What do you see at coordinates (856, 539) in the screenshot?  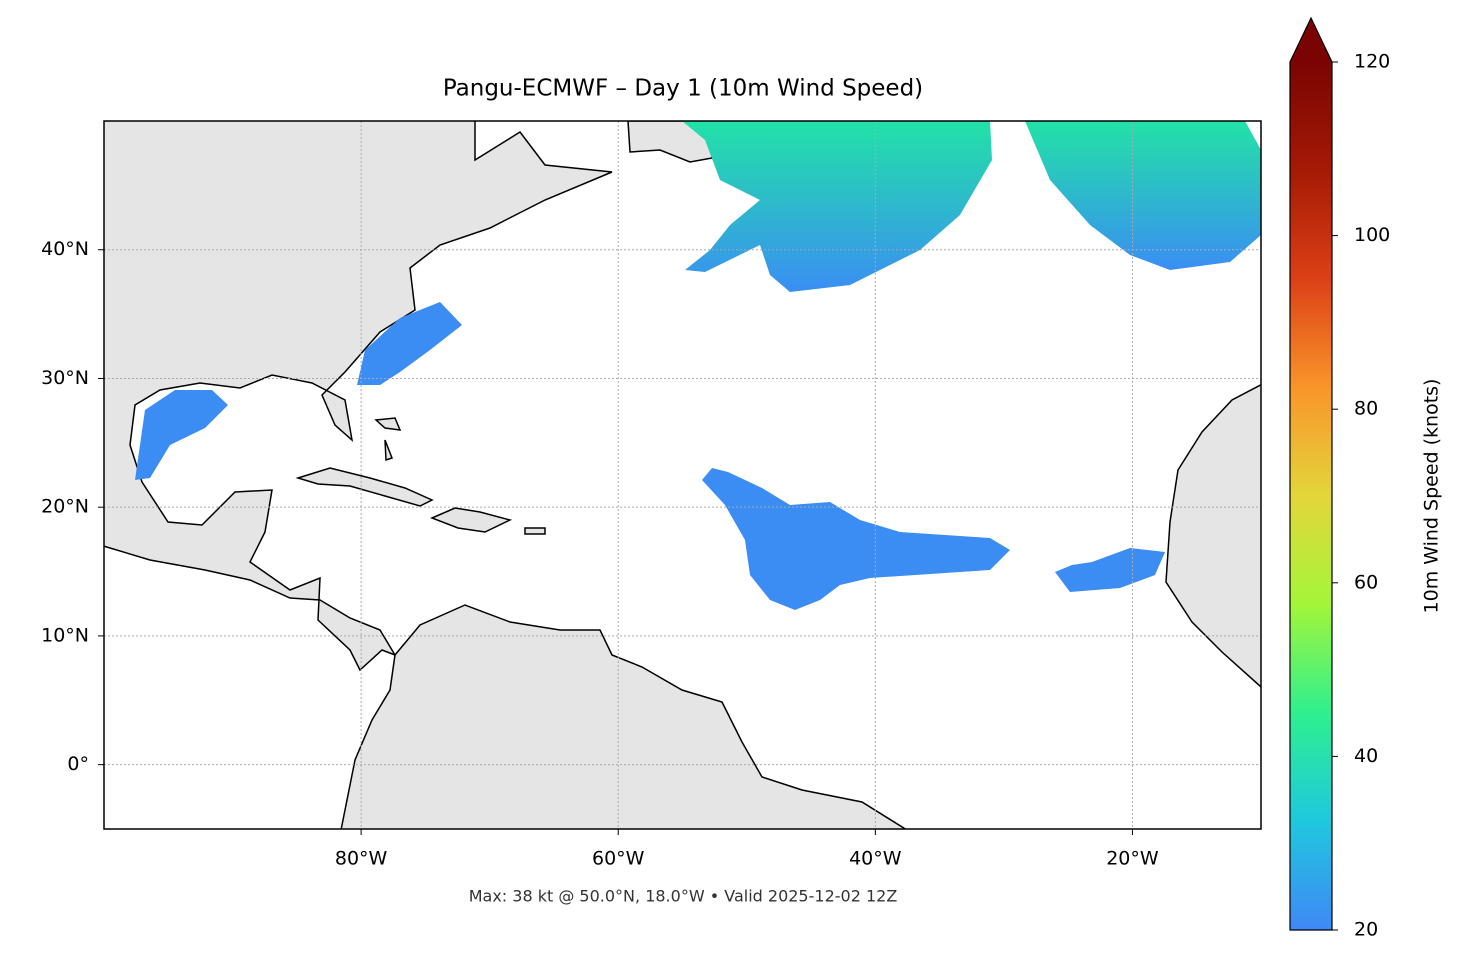 I see `wind-trades-central` at bounding box center [856, 539].